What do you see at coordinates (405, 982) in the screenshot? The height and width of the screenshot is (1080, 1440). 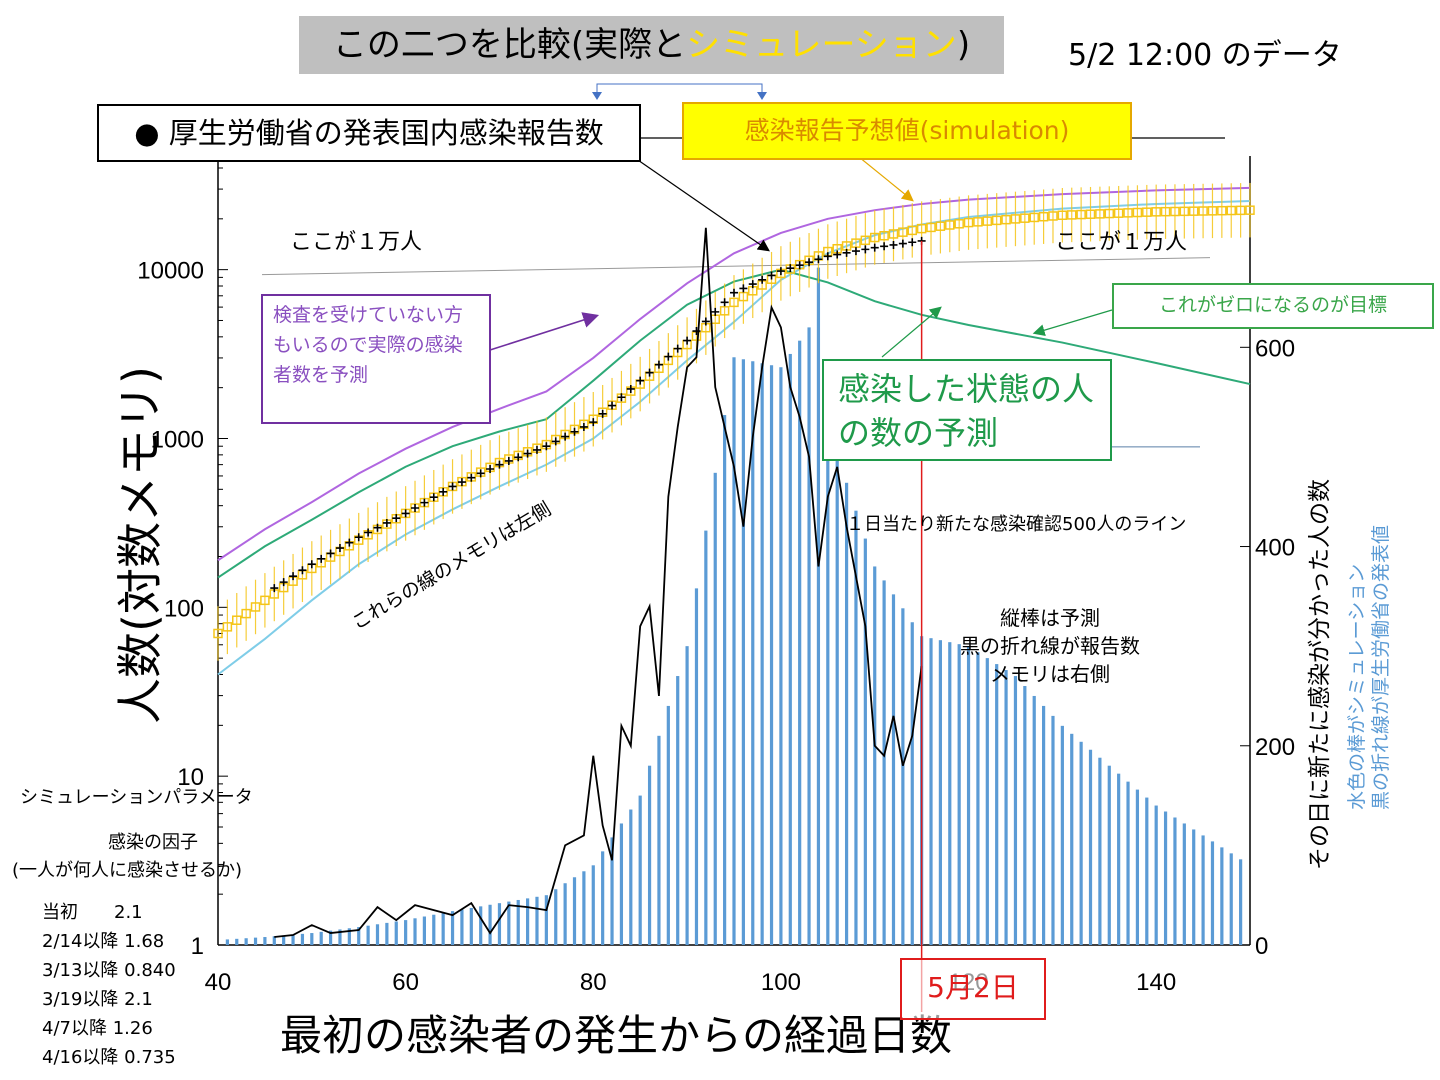 I see `x-tick-label: 60` at bounding box center [405, 982].